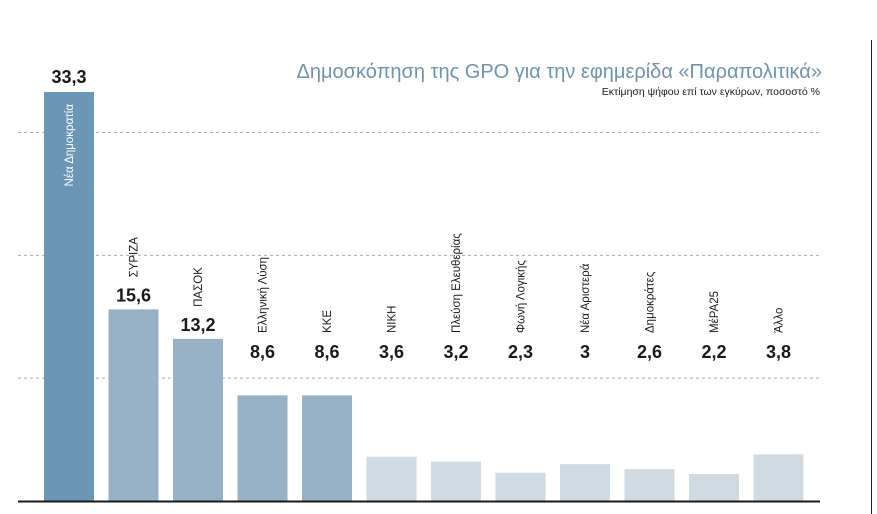 Image resolution: width=877 pixels, height=514 pixels. I want to click on category-label: Δημοκράτες, so click(651, 302).